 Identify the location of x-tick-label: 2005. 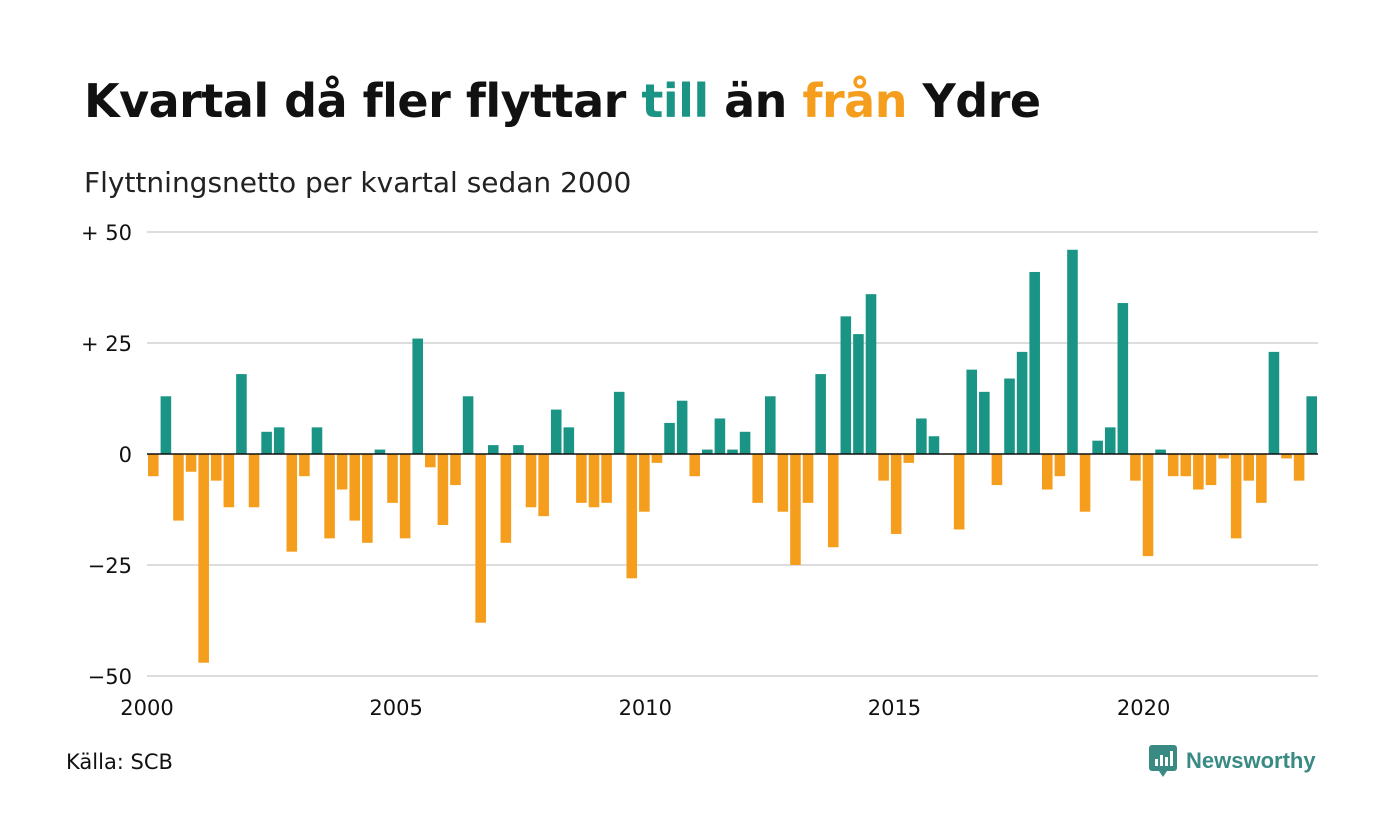
(395, 708).